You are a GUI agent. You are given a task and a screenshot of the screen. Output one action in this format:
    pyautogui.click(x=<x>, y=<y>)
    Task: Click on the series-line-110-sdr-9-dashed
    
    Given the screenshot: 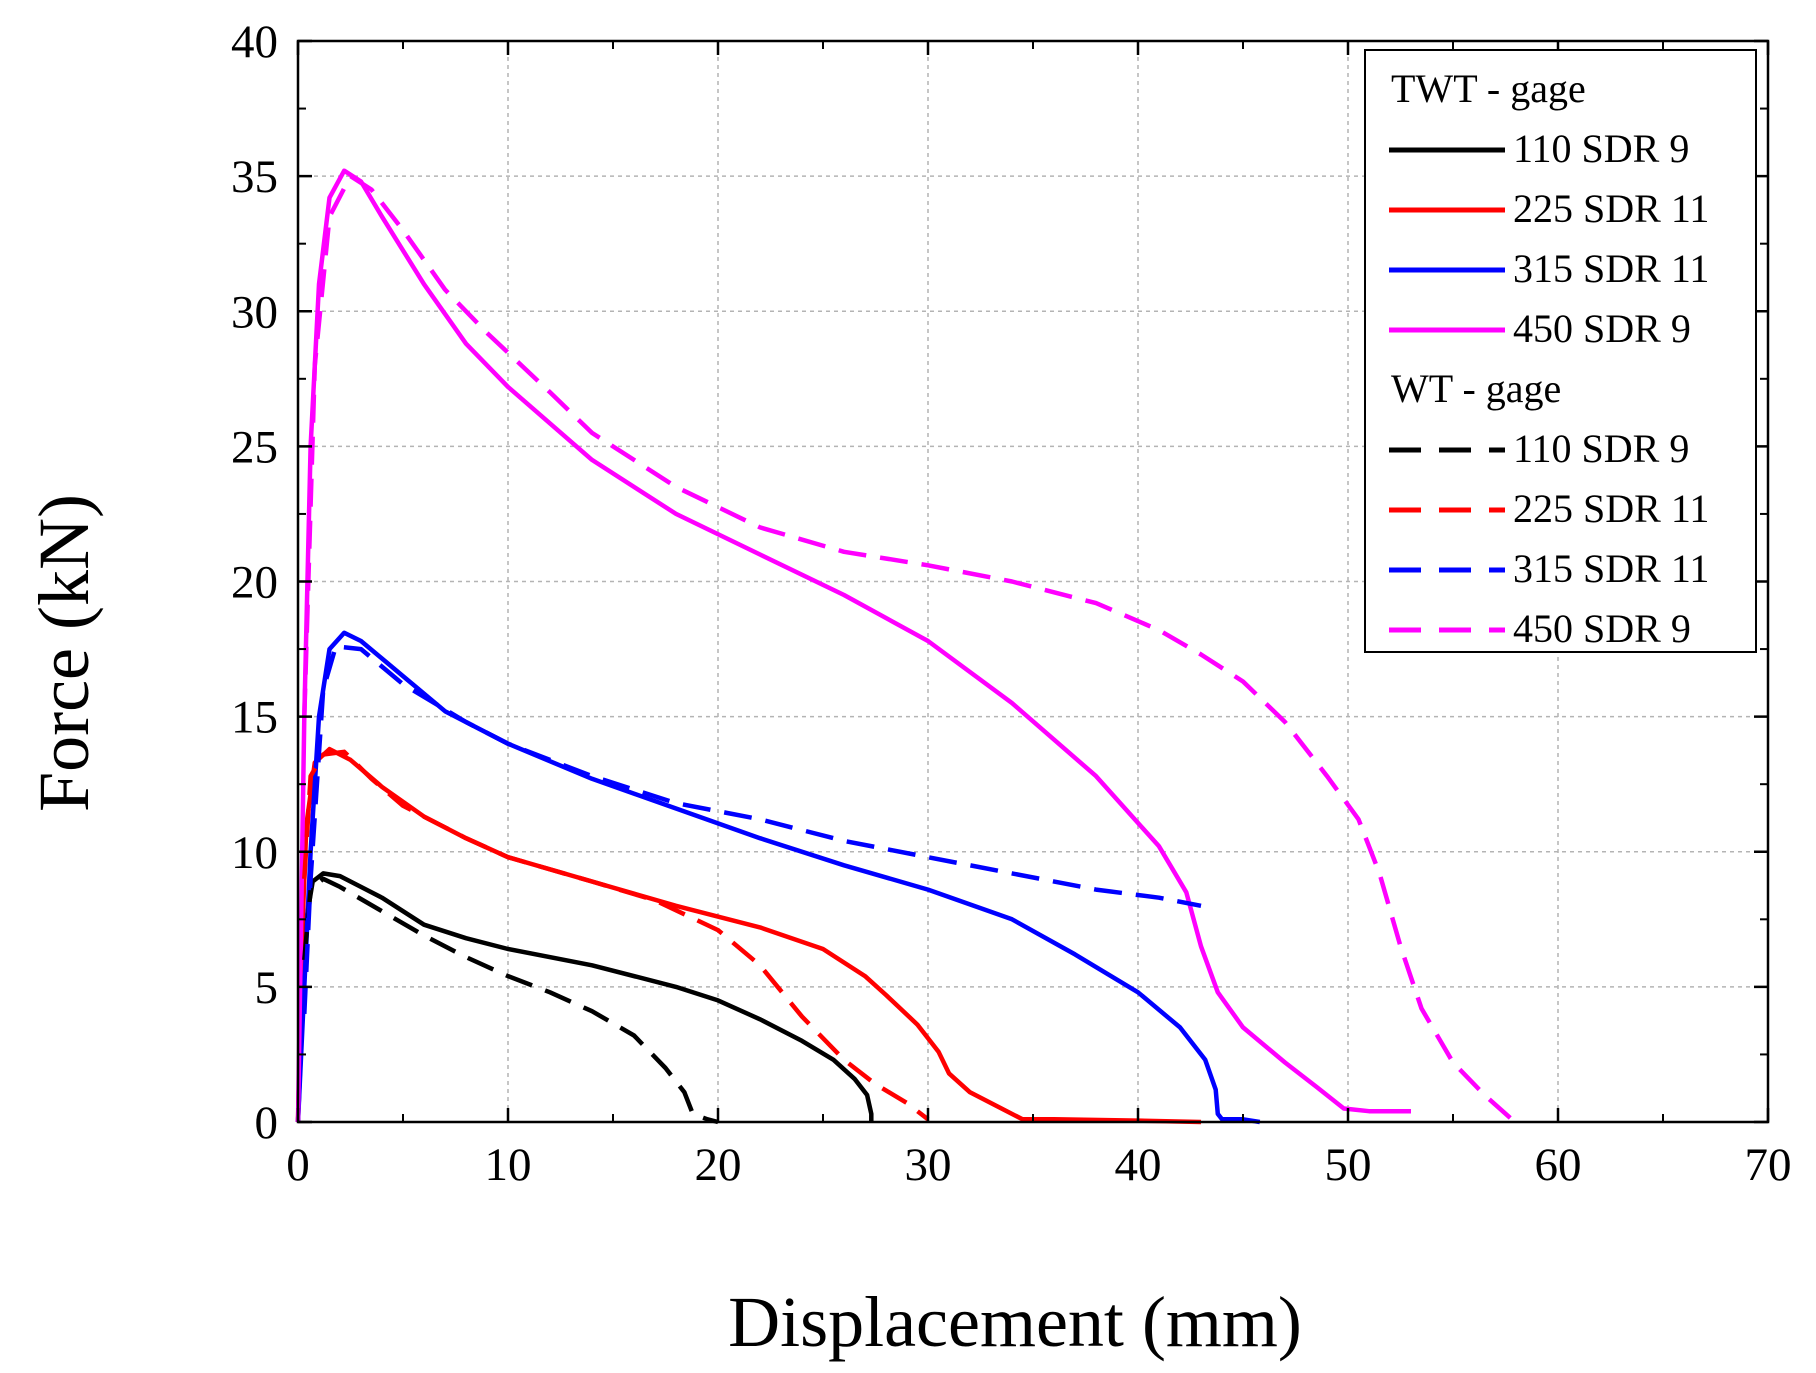 What is the action you would take?
    pyautogui.click(x=510, y=1000)
    